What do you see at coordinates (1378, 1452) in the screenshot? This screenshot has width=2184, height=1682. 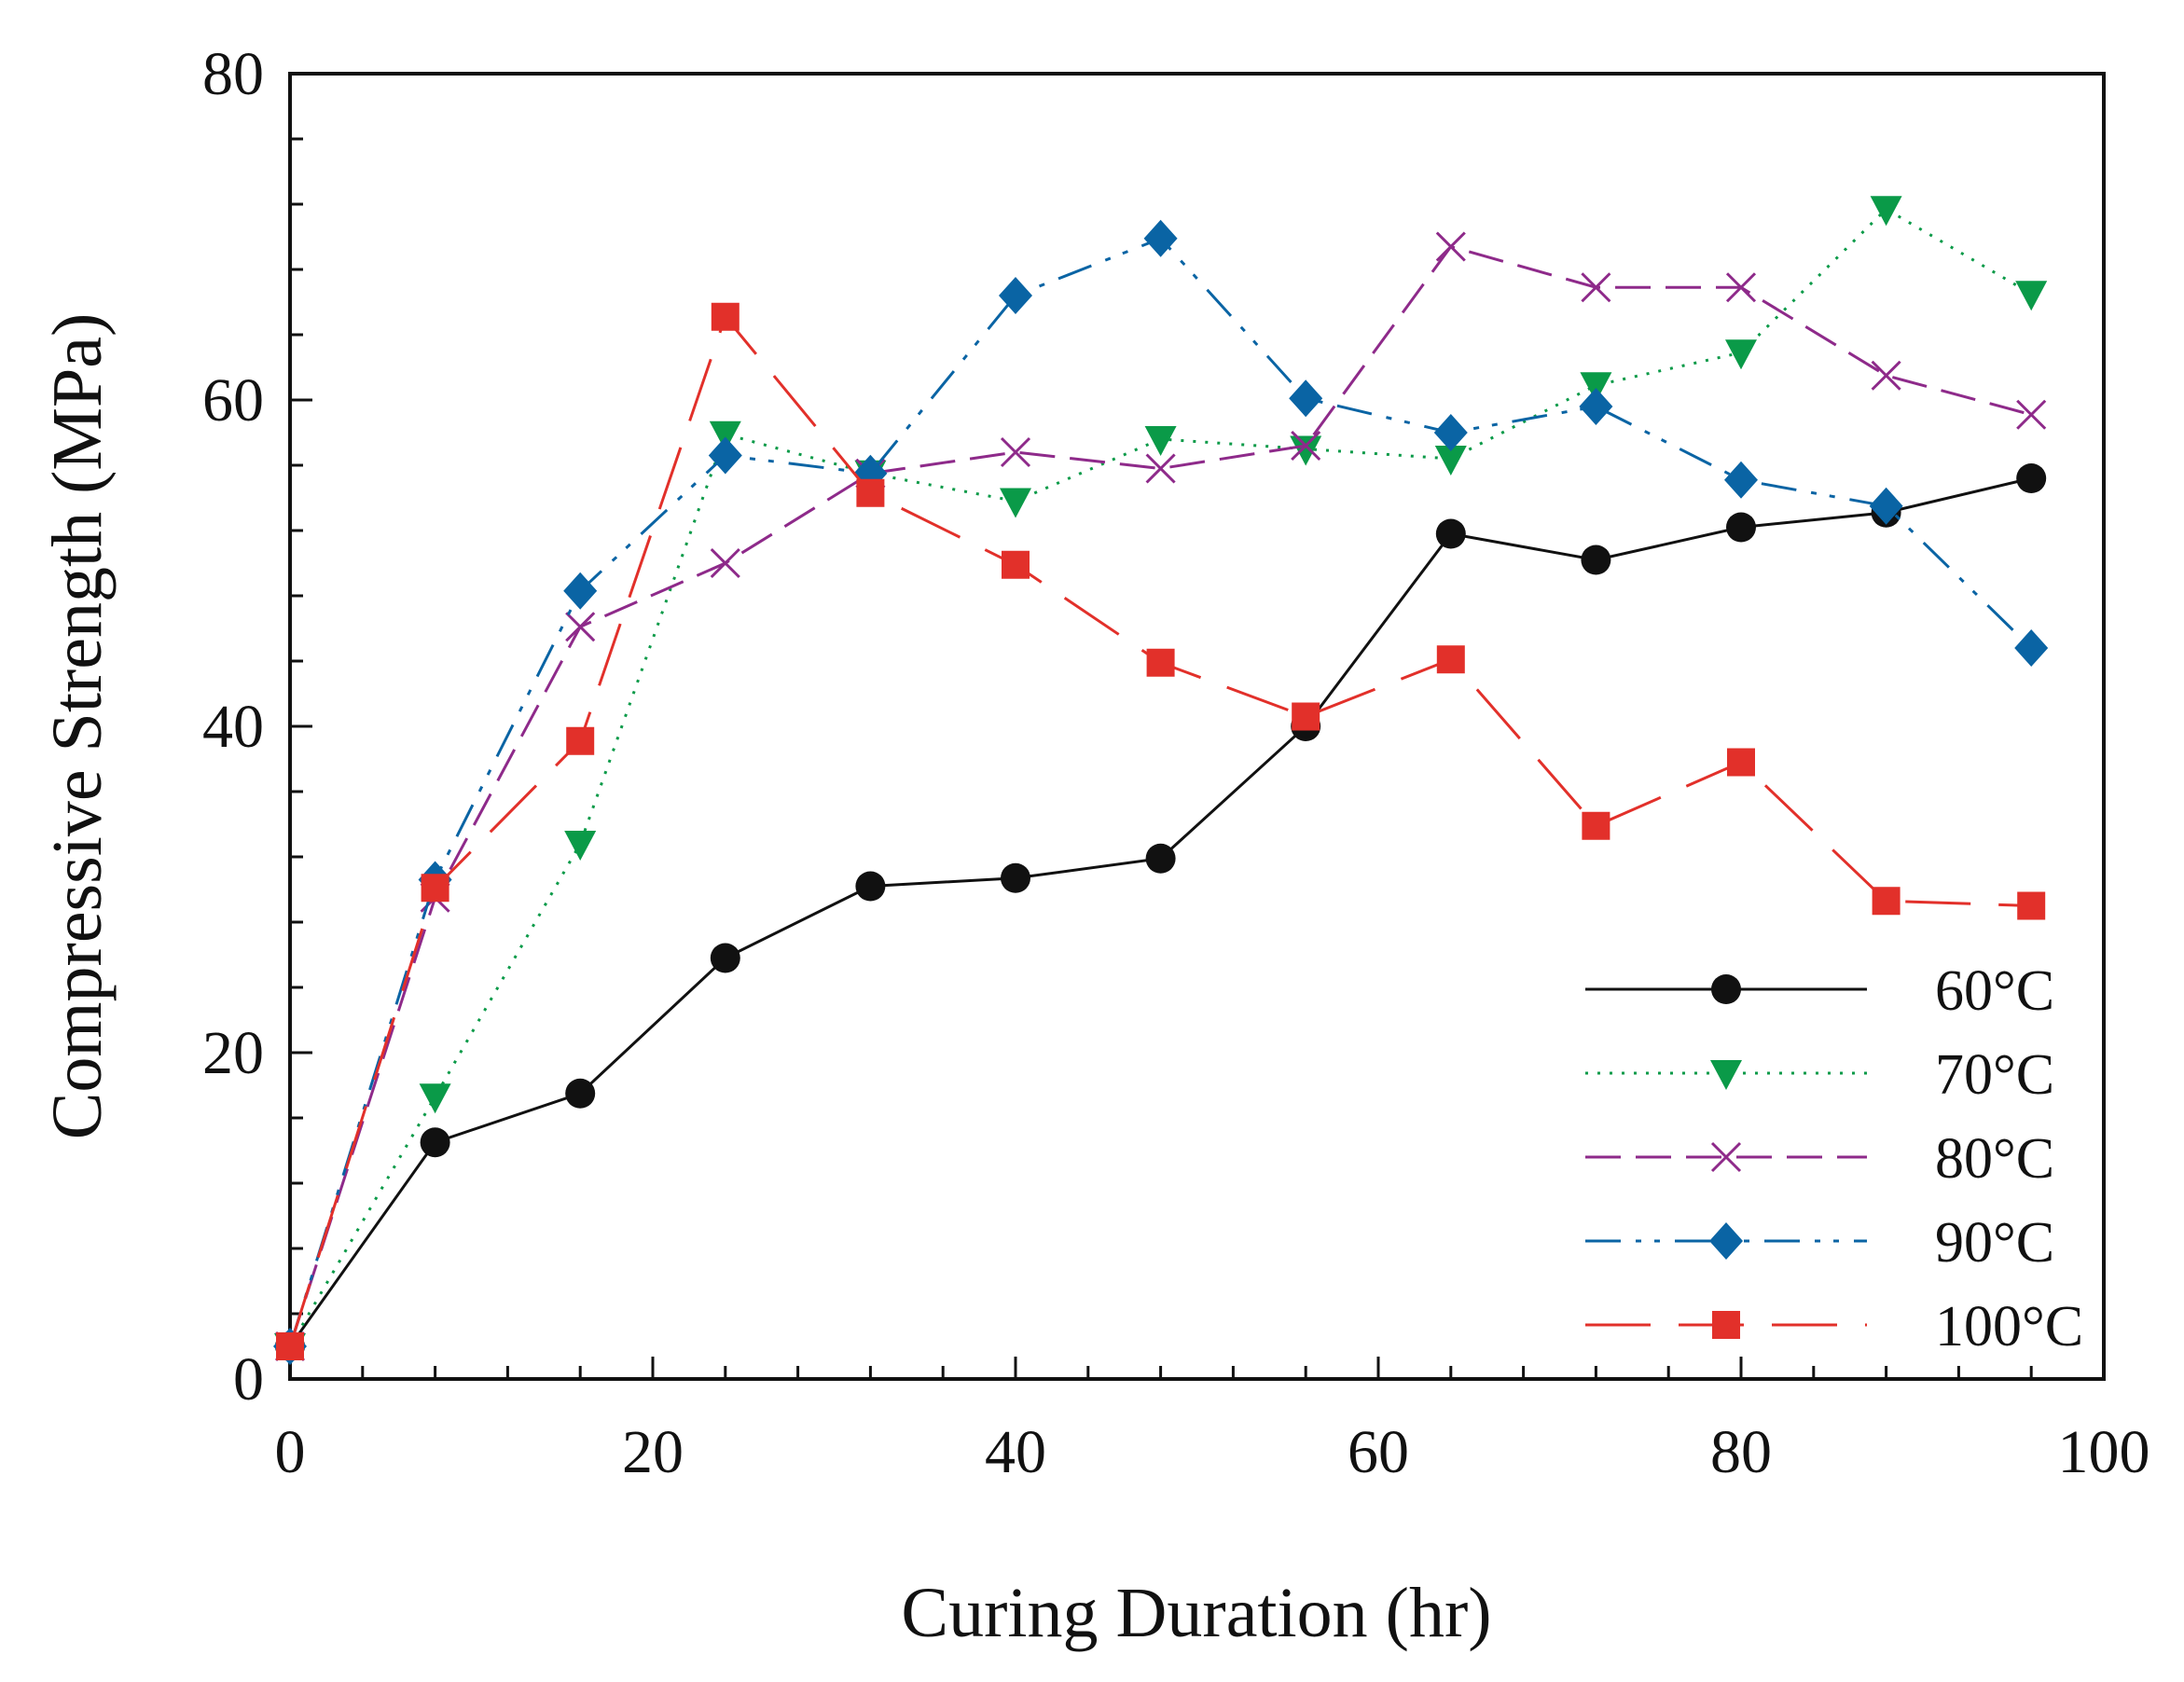 I see `x-tick-label: 60` at bounding box center [1378, 1452].